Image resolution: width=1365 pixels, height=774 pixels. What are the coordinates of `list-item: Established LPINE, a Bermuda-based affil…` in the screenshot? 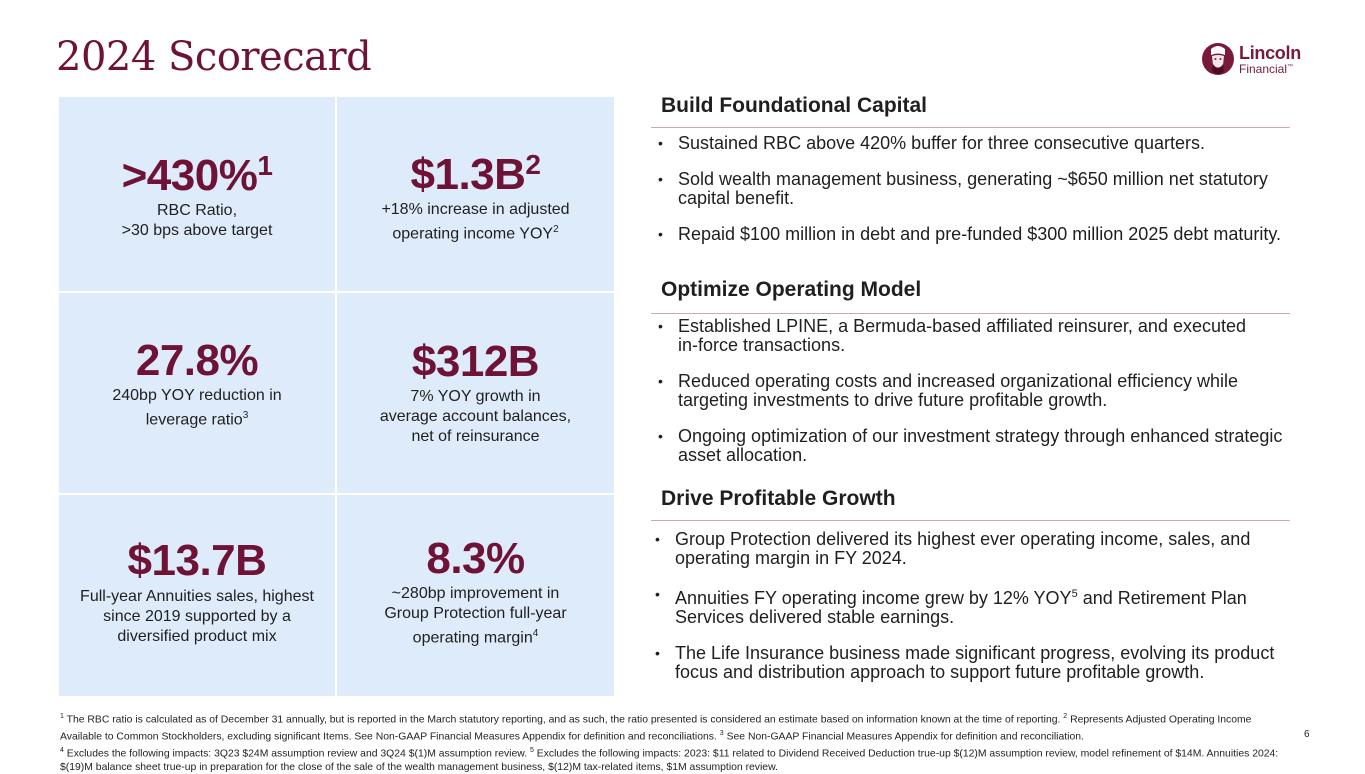 It's located at (983, 336).